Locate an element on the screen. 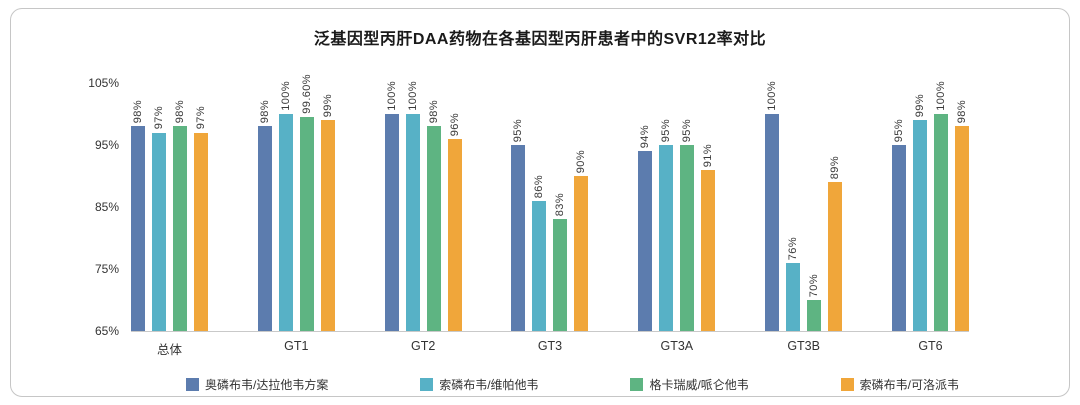 The width and height of the screenshot is (1080, 405). legend-item: 索磷布韦/维帕他韦 is located at coordinates (479, 384).